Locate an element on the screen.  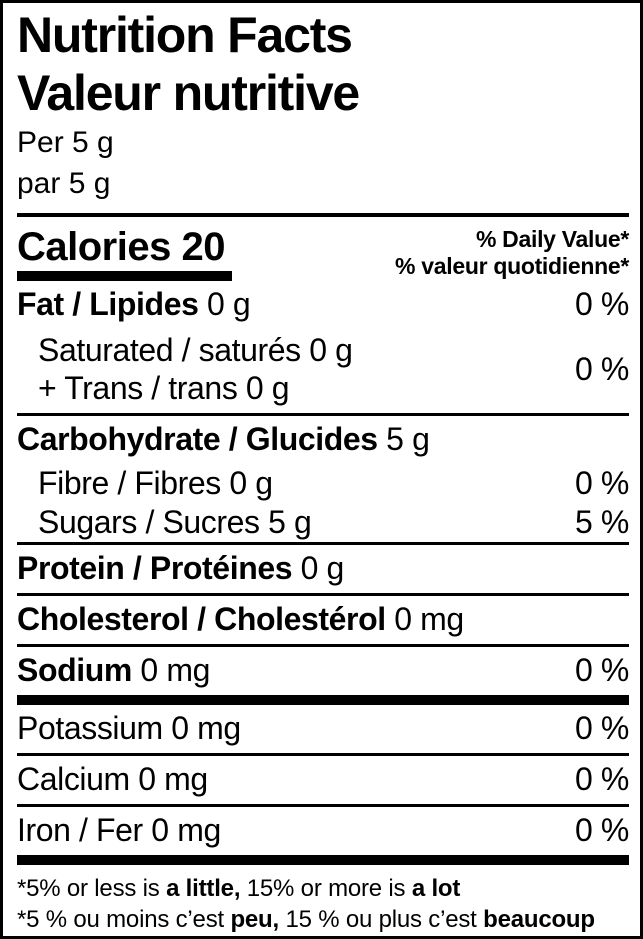
nutrient-row-potassium: Potassium 0 mg 0 % is located at coordinates (323, 724).